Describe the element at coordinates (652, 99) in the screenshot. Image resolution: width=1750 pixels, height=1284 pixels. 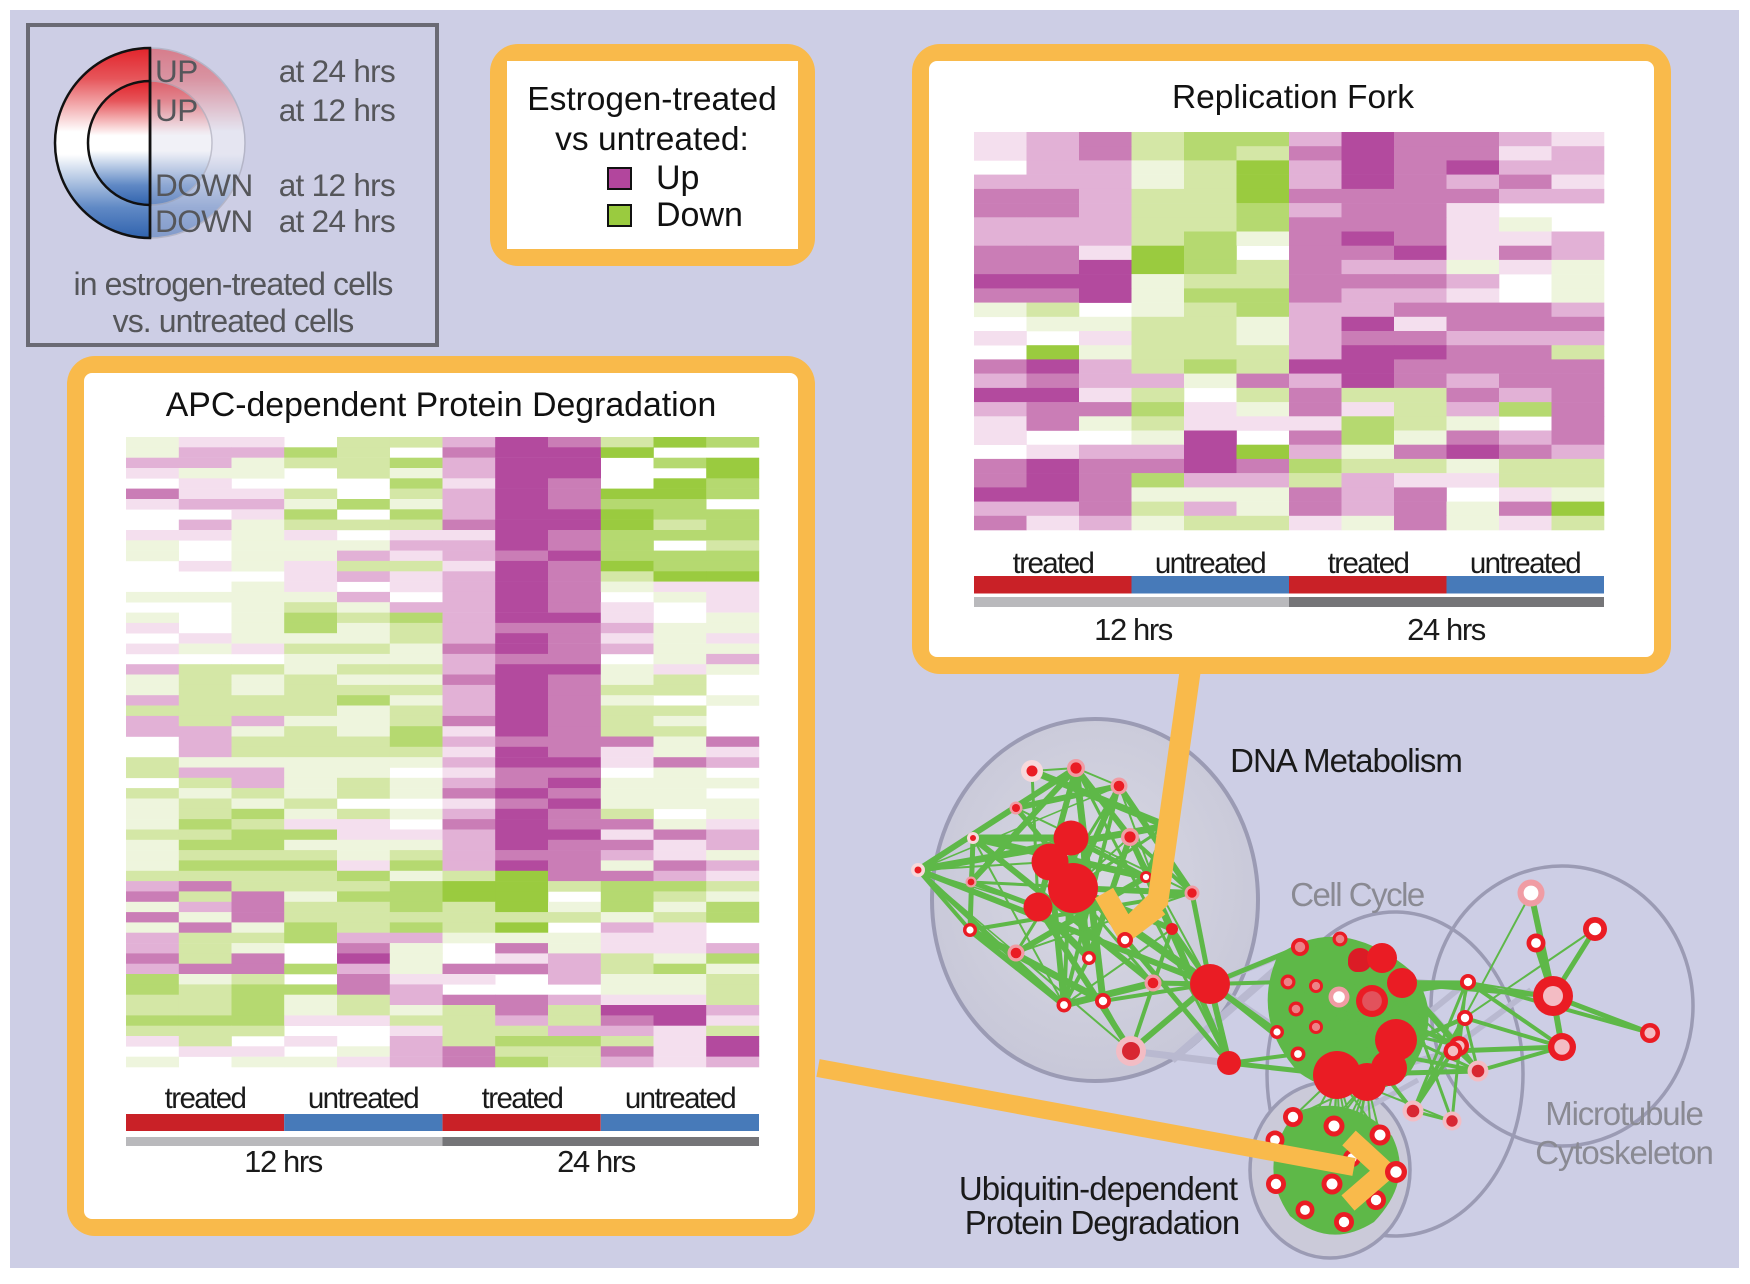
I see `svg-text: Estrogen-treated` at that location.